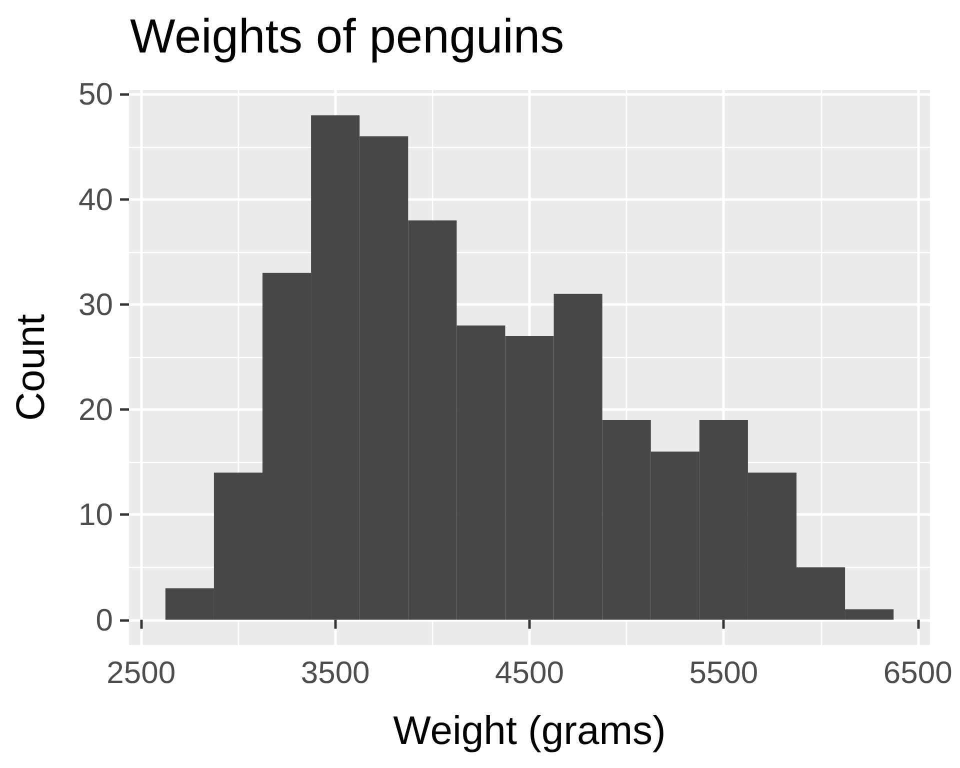 Image resolution: width=960 pixels, height=768 pixels. What do you see at coordinates (529, 672) in the screenshot?
I see `x-tick-label: 4500` at bounding box center [529, 672].